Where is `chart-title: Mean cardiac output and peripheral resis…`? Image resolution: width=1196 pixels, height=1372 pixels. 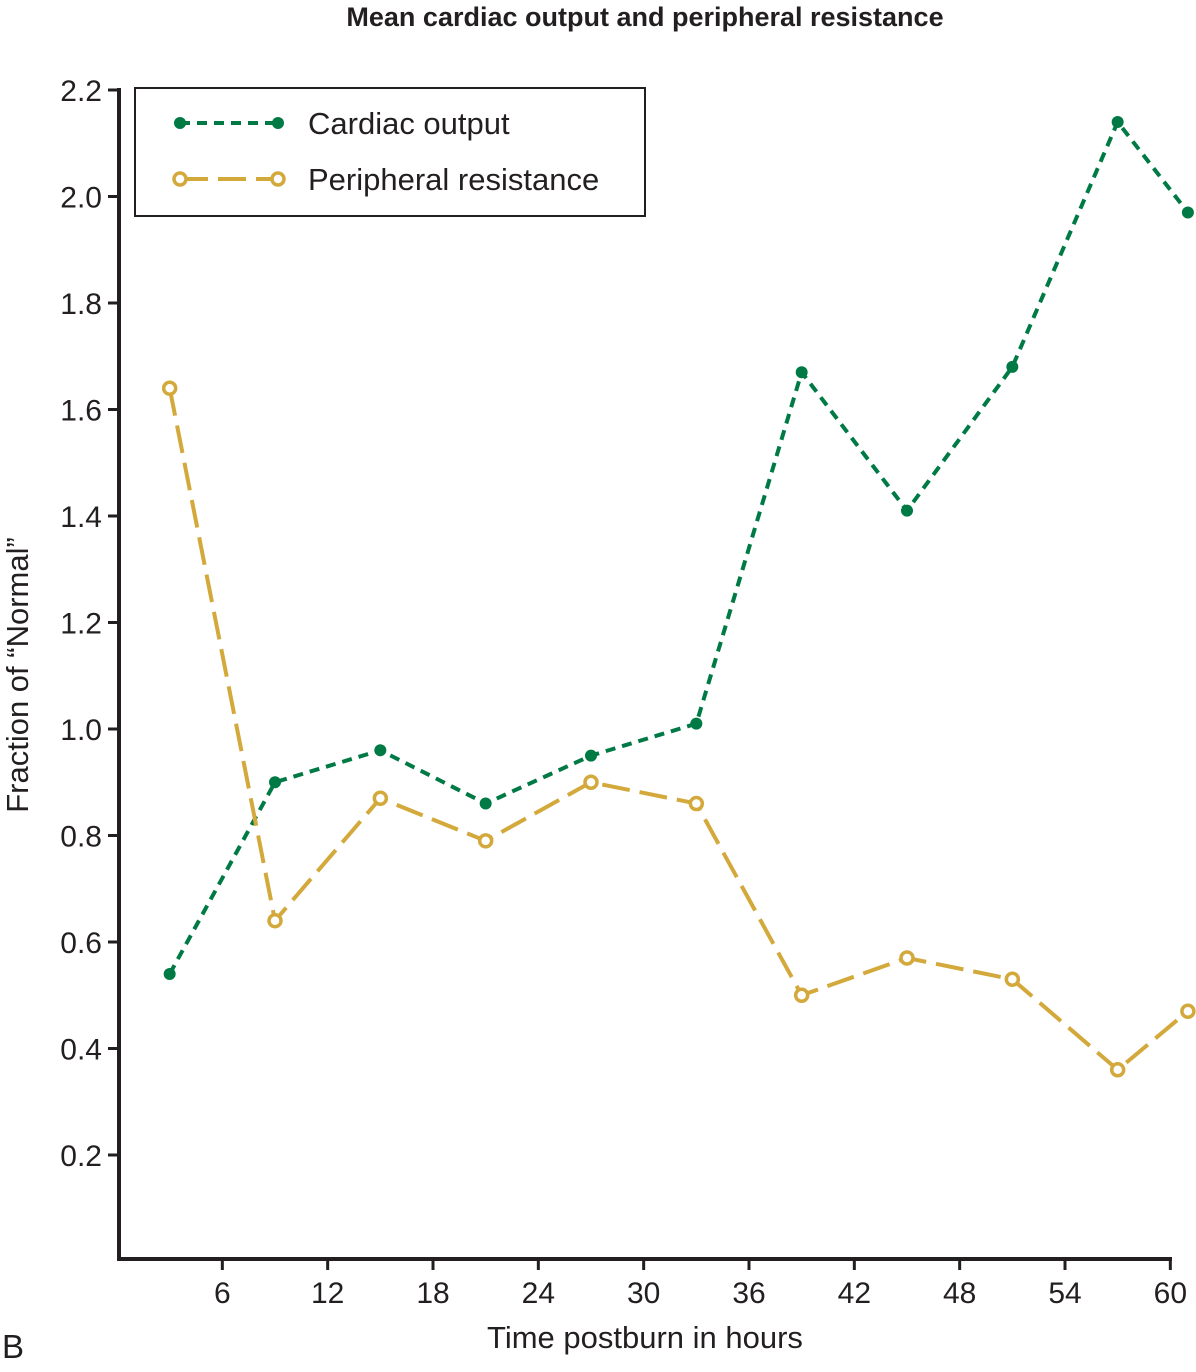
chart-title: Mean cardiac output and peripheral resis… is located at coordinates (644, 17).